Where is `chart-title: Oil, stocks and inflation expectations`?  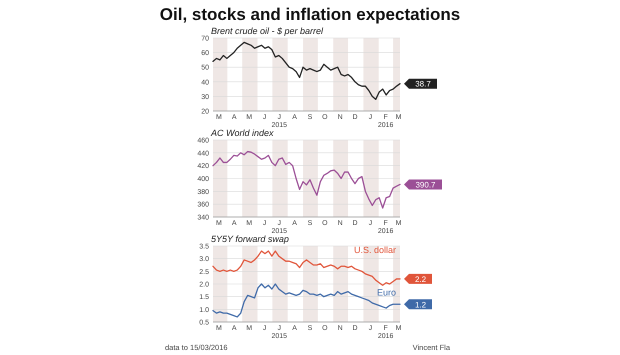
chart-title: Oil, stocks and inflation expectations is located at coordinates (310, 14).